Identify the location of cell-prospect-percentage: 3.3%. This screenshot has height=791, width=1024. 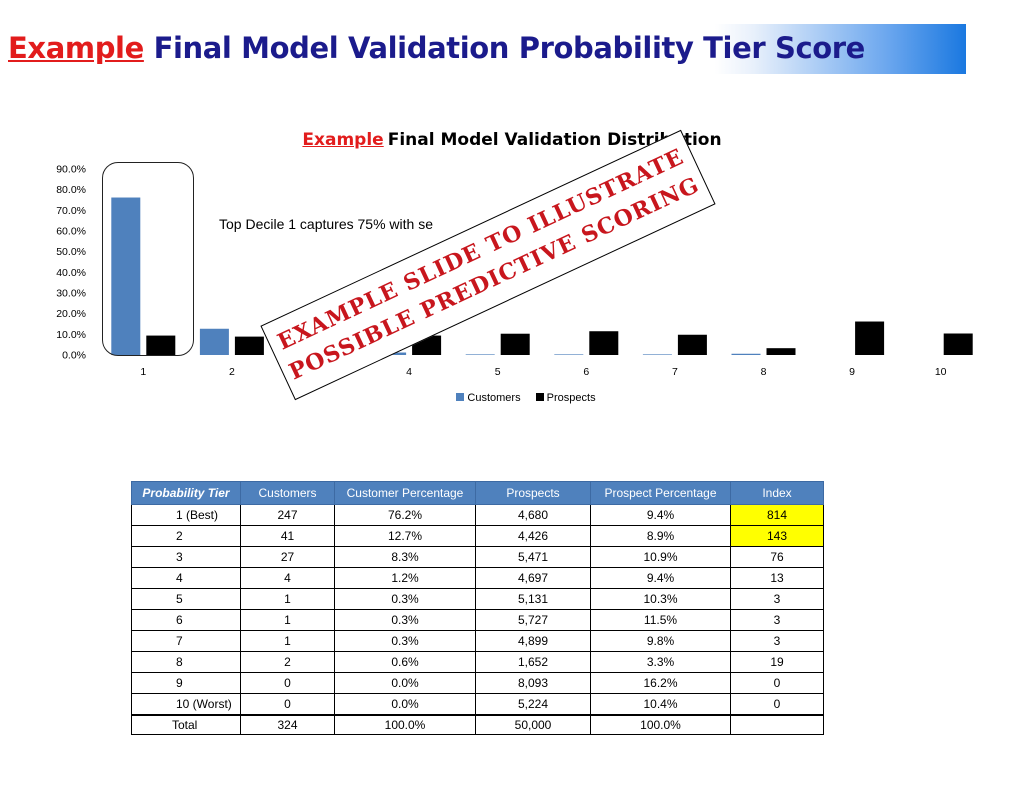
(660, 662).